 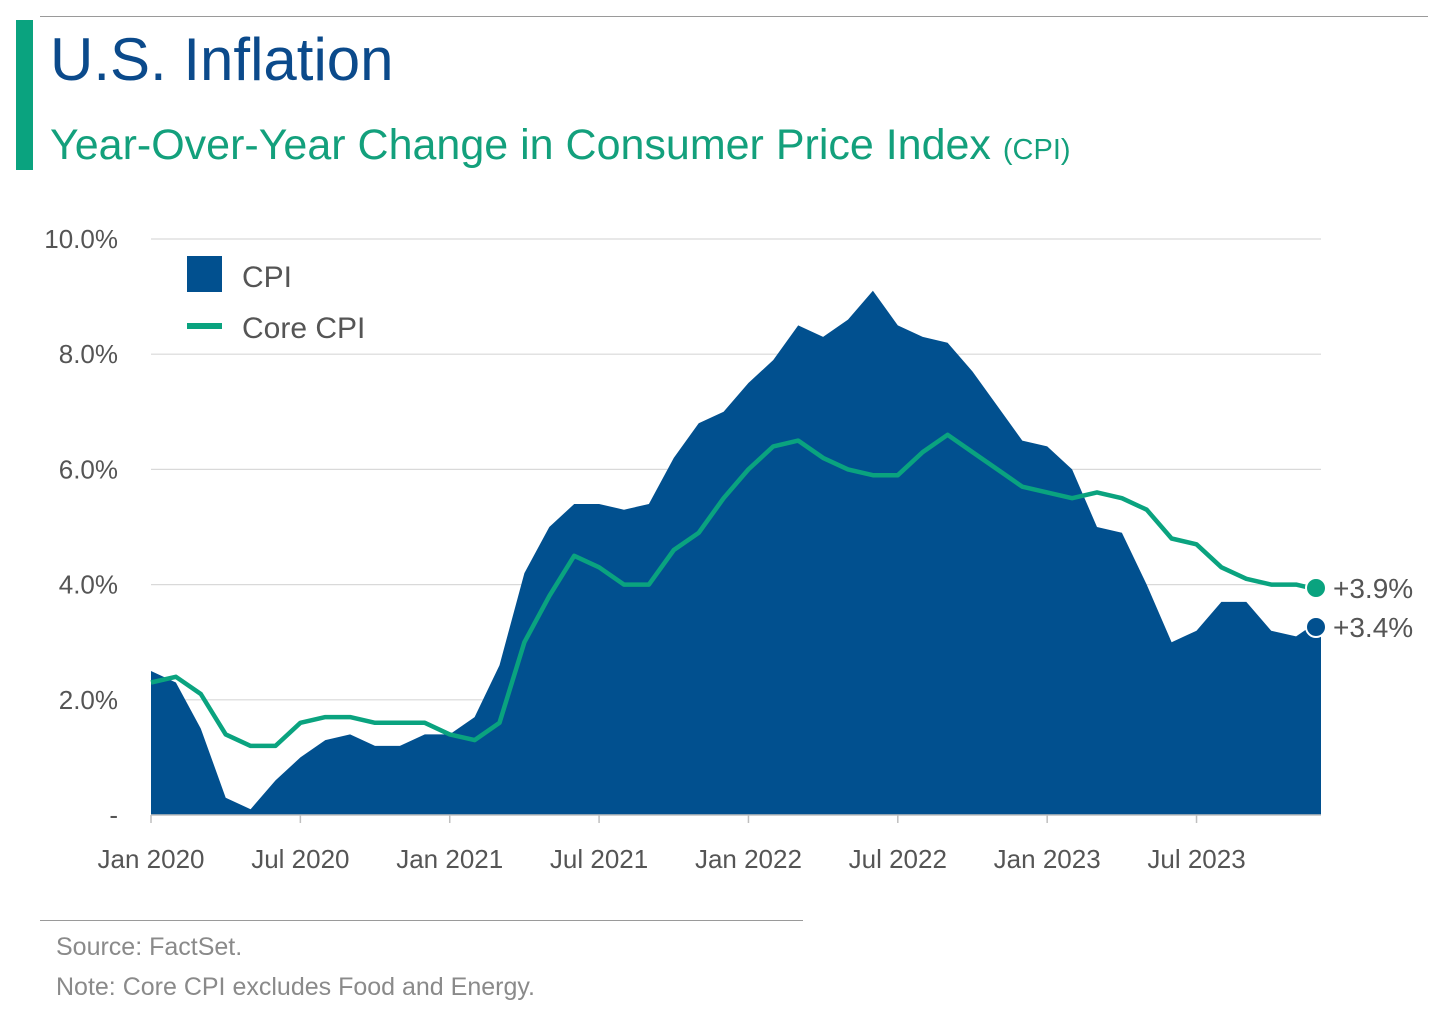 I want to click on y-tick-label: 8.0%, so click(x=88, y=354).